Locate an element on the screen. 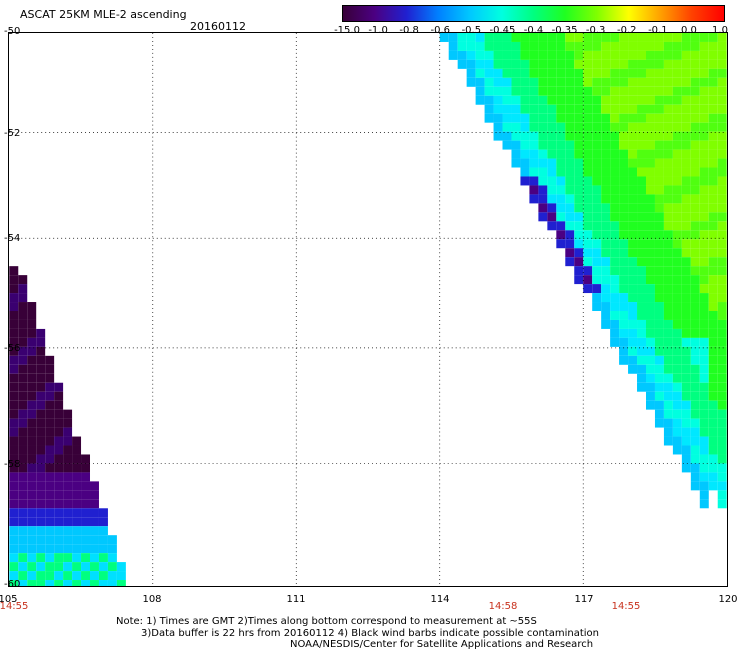 The width and height of the screenshot is (740, 650). chart-title: ASCAT 25KM MLE-2 ascending is located at coordinates (103, 14).